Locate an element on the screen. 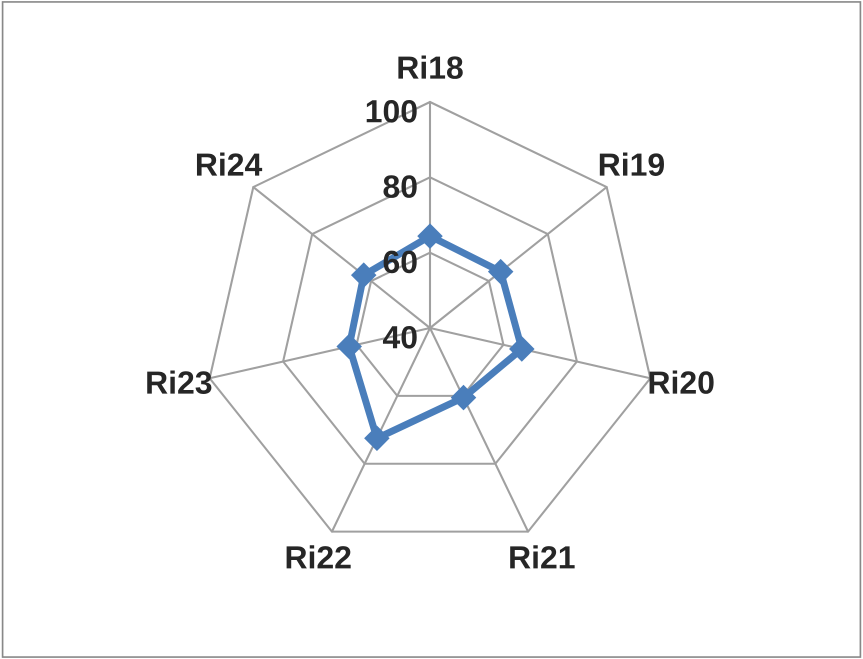 The width and height of the screenshot is (863, 659). spoke-label: Ri22 is located at coordinates (318, 556).